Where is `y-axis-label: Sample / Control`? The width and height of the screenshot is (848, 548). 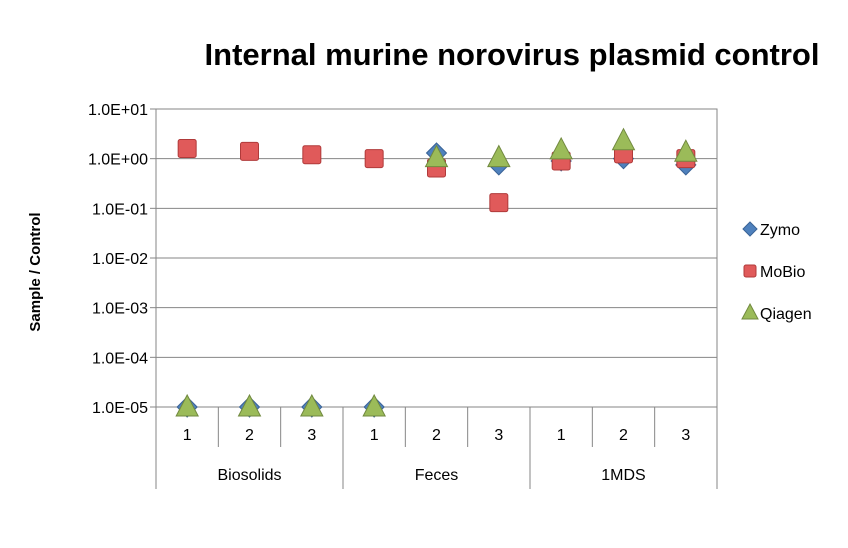 y-axis-label: Sample / Control is located at coordinates (35, 271).